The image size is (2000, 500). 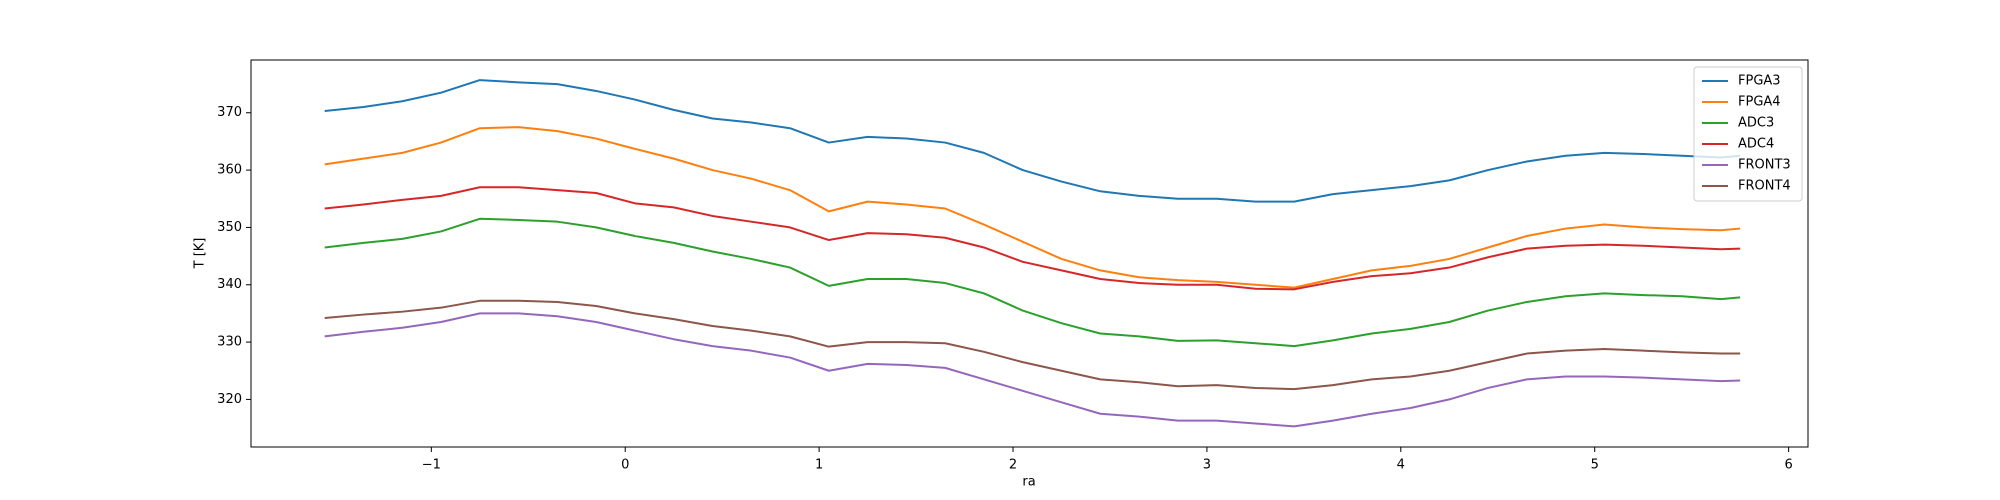 What do you see at coordinates (1759, 81) in the screenshot?
I see `legend-label: FPGA3` at bounding box center [1759, 81].